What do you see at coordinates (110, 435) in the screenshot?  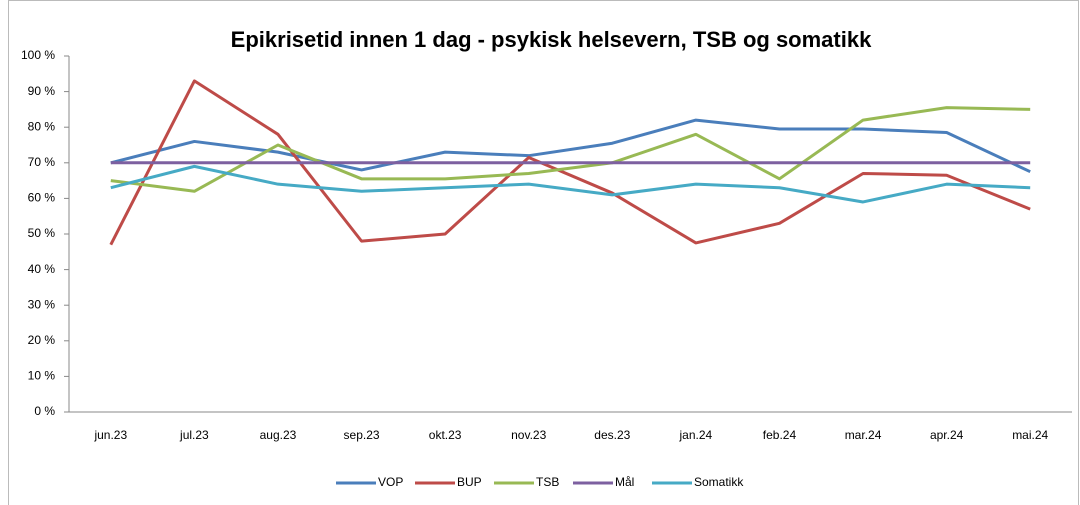 I see `x-tick-label: jun.23` at bounding box center [110, 435].